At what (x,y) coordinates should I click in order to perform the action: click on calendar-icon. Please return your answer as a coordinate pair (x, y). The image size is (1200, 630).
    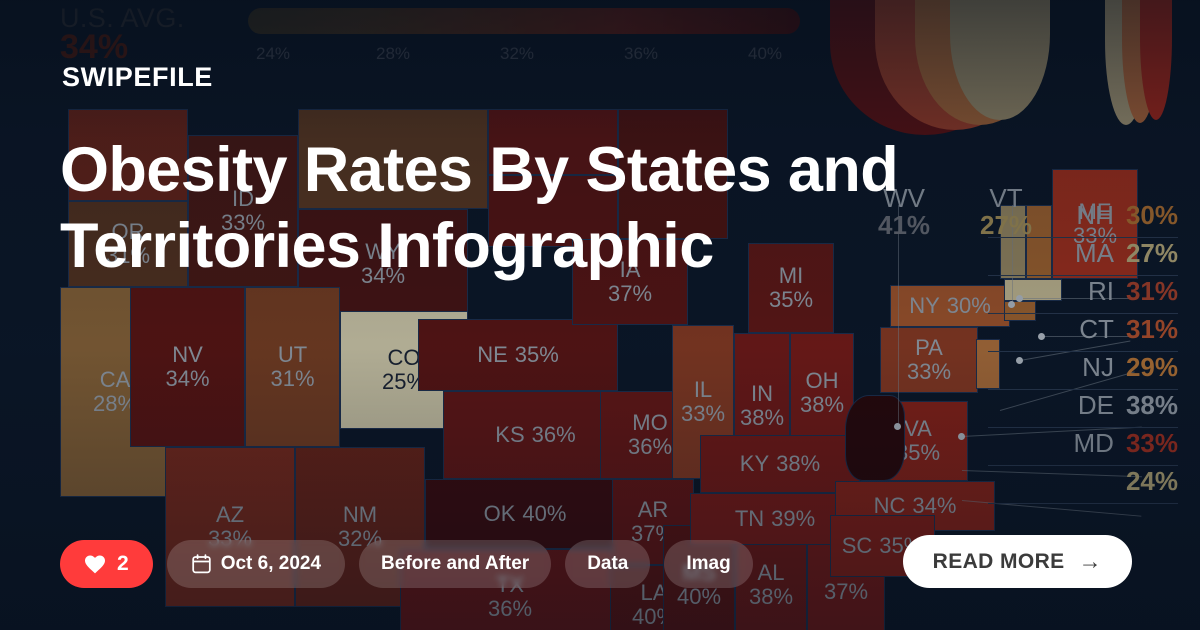
    Looking at the image, I should click on (201, 564).